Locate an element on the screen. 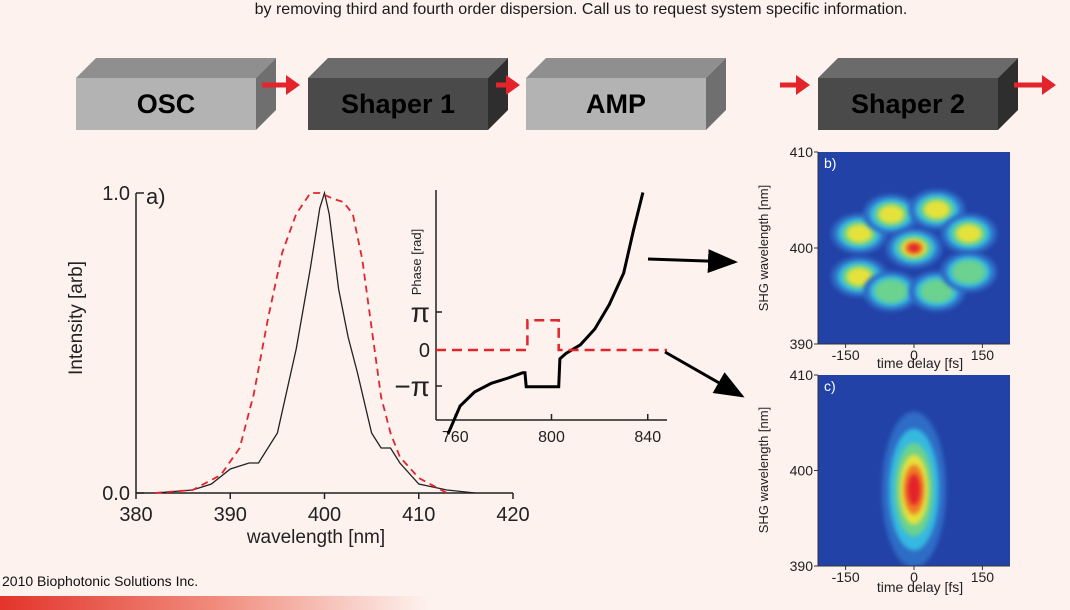  panel-a-ylabel: Intensity [arb] is located at coordinates (76, 318).